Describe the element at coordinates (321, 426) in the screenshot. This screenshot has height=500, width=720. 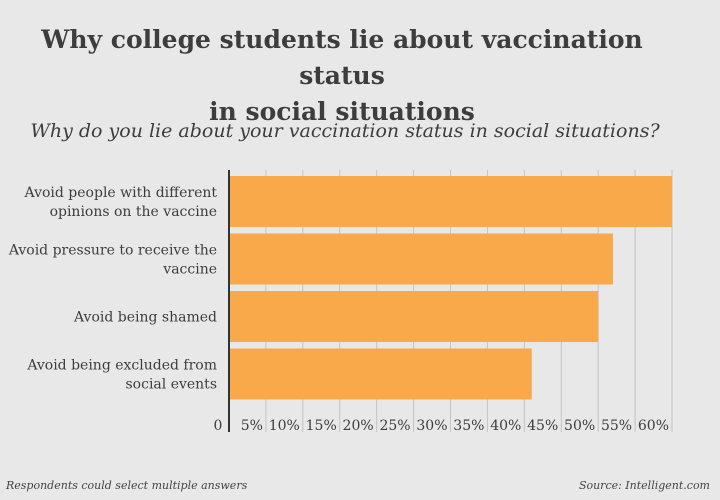
I see `x-tick-label: 15%` at that location.